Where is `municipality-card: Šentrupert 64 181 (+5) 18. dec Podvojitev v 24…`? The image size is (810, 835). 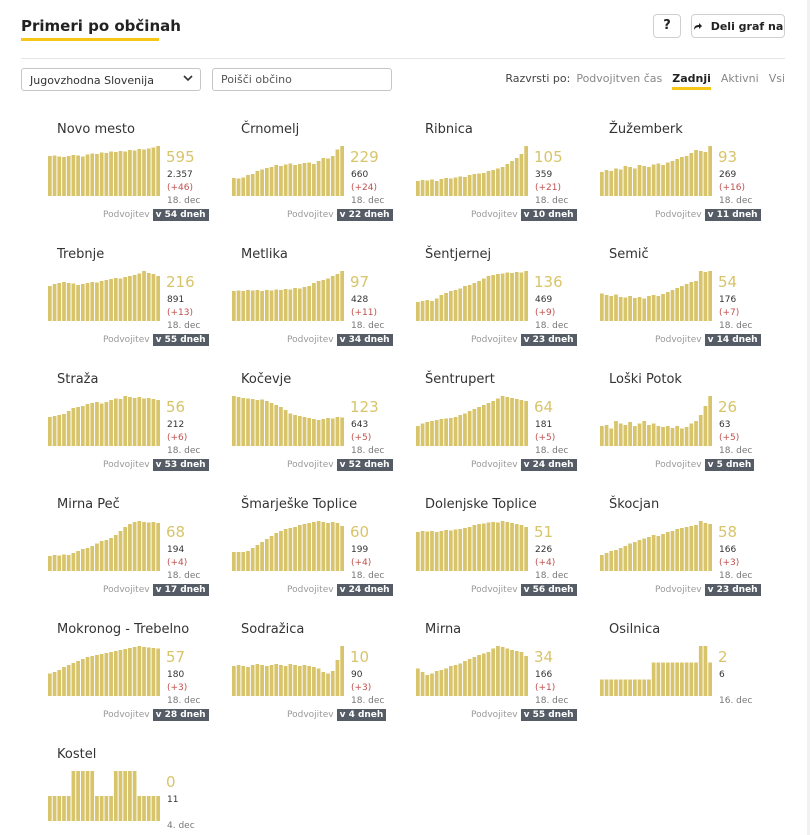
municipality-card: Šentrupert 64 181 (+5) 18. dec Podvojitev v 24… is located at coordinates (484, 425).